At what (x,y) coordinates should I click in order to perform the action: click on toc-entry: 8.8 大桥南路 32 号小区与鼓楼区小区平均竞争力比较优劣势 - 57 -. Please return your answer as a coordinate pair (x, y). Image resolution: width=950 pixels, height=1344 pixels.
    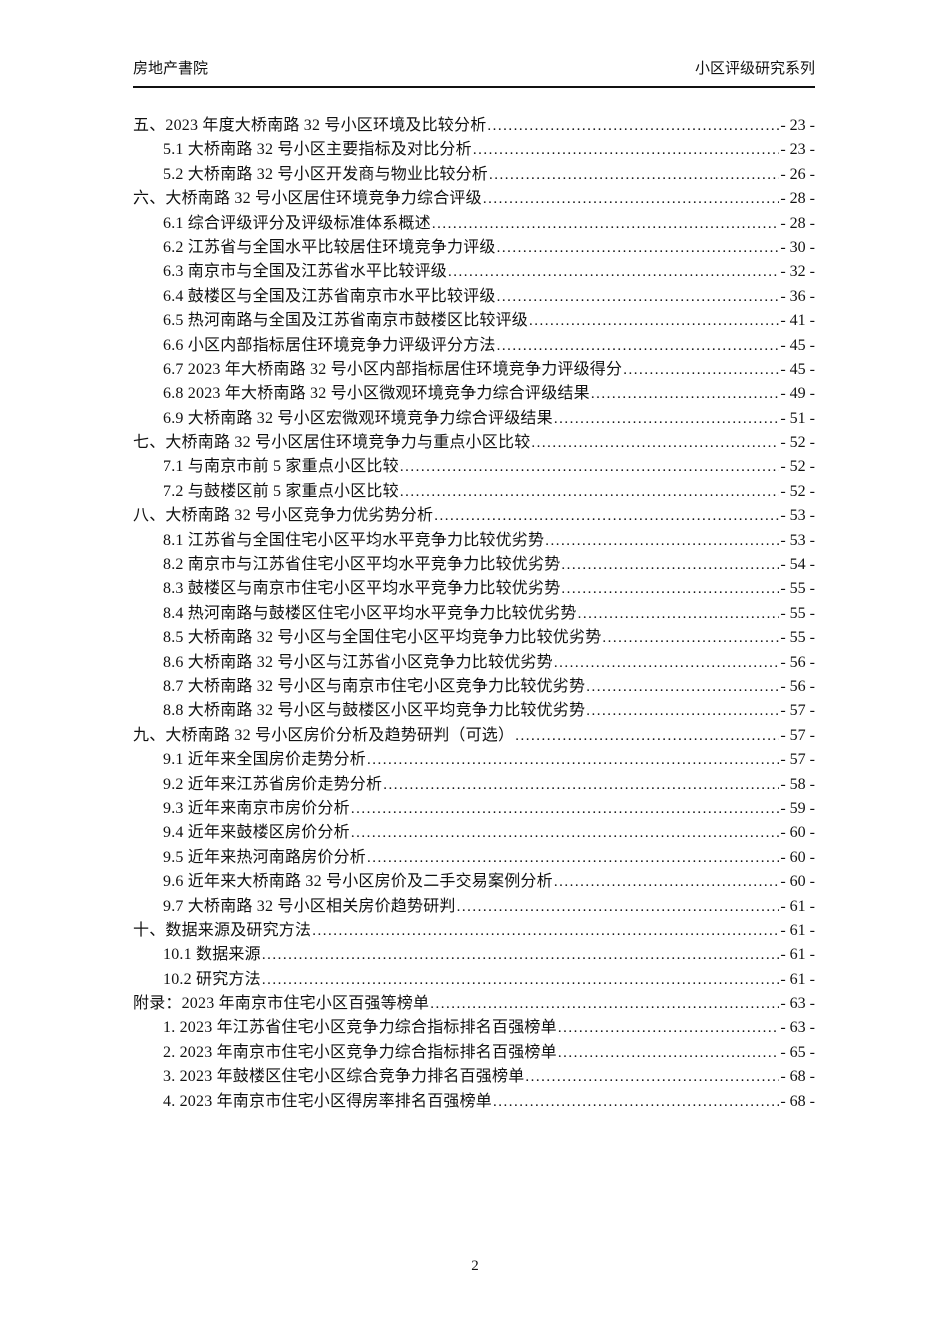
    Looking at the image, I should click on (474, 711).